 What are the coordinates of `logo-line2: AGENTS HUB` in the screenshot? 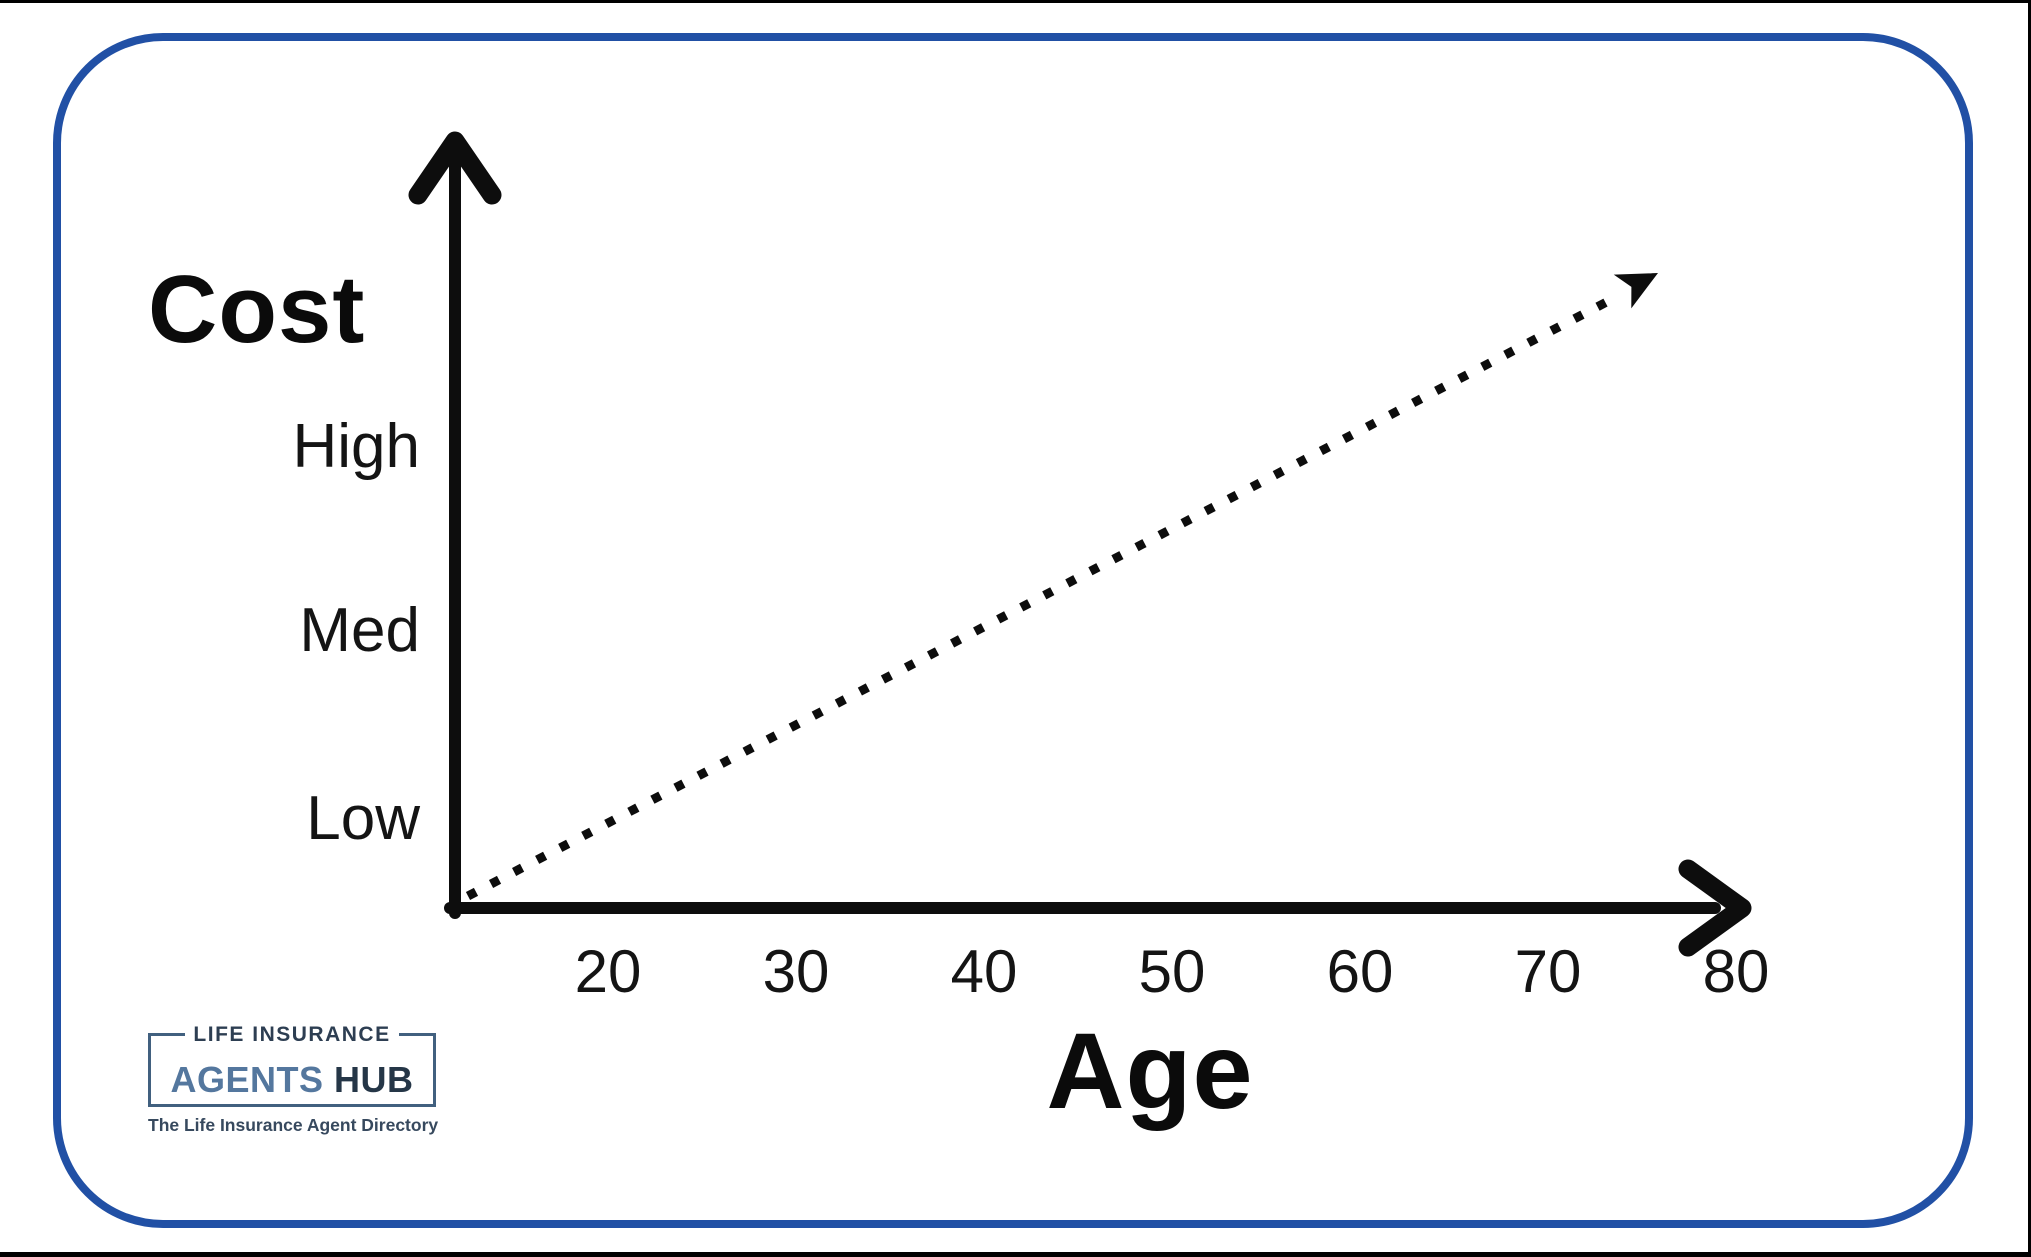 It's located at (292, 1080).